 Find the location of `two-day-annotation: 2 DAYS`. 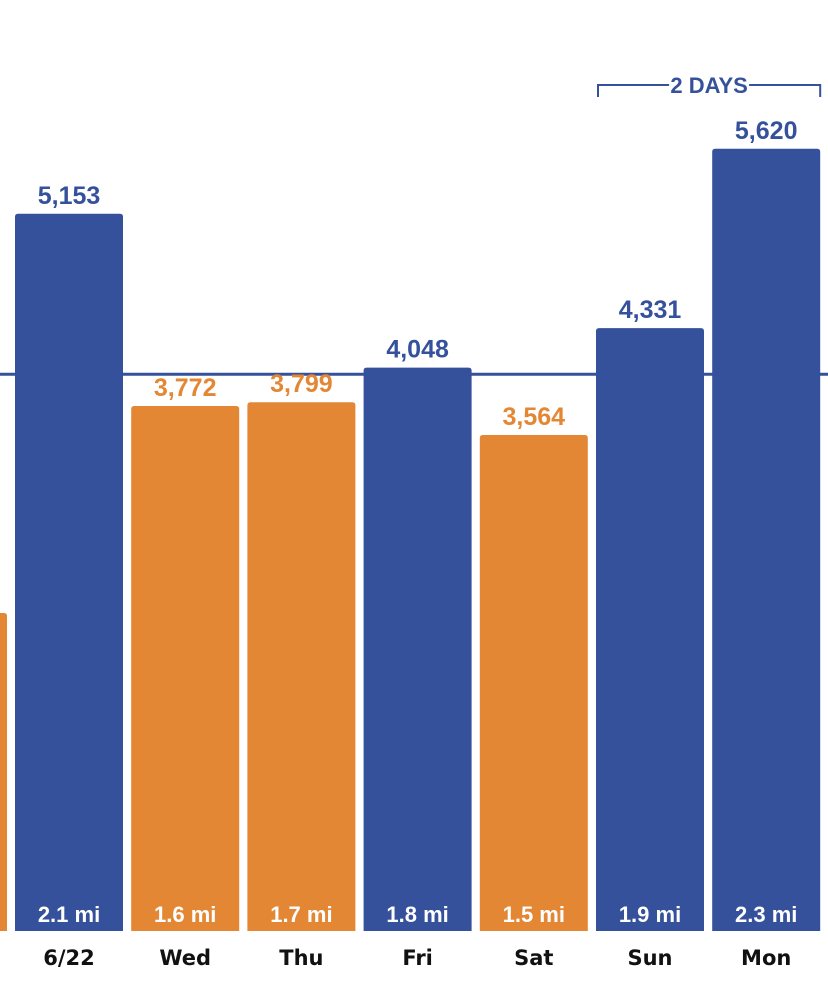

two-day-annotation: 2 DAYS is located at coordinates (709, 85).